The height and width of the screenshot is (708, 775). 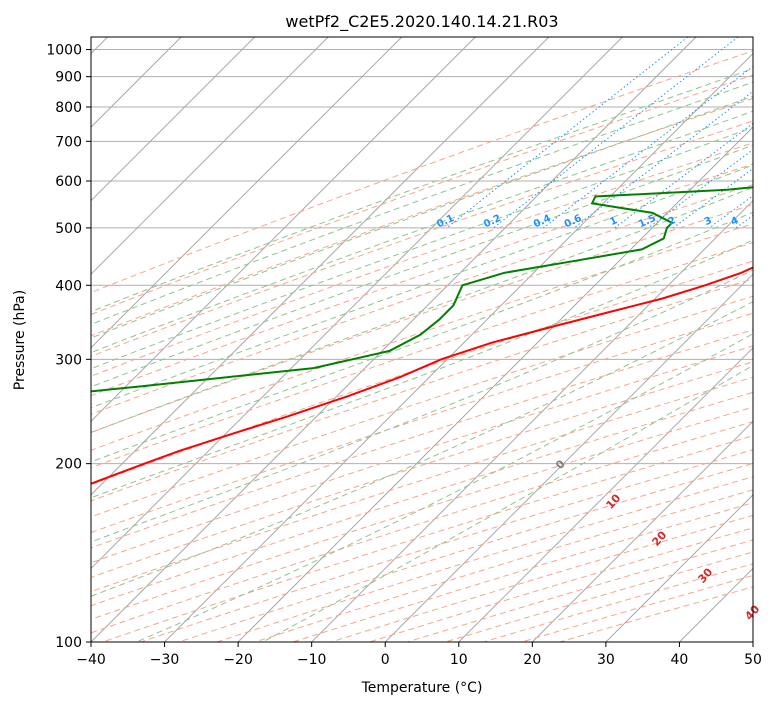 What do you see at coordinates (613, 221) in the screenshot?
I see `mixing-ratio-label: 1` at bounding box center [613, 221].